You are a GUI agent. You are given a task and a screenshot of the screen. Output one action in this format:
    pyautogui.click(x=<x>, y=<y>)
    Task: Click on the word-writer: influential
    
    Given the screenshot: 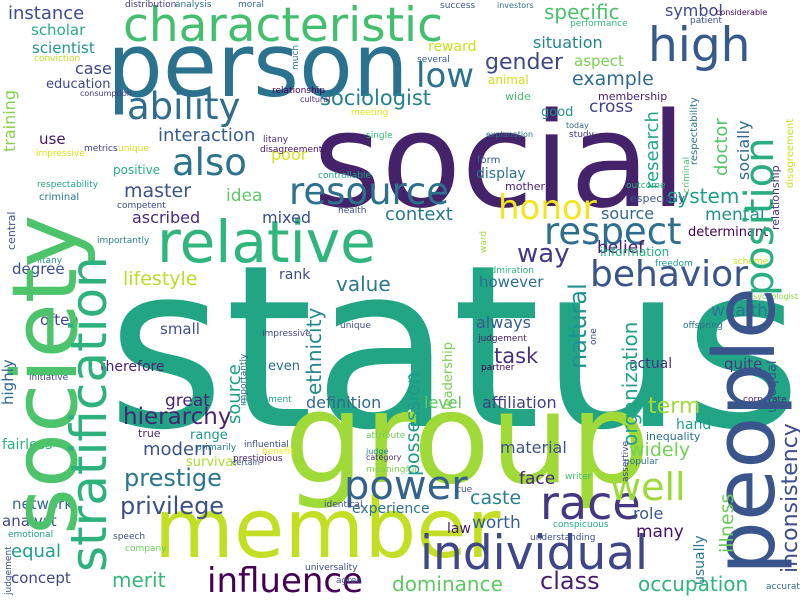 What is the action you would take?
    pyautogui.click(x=266, y=445)
    